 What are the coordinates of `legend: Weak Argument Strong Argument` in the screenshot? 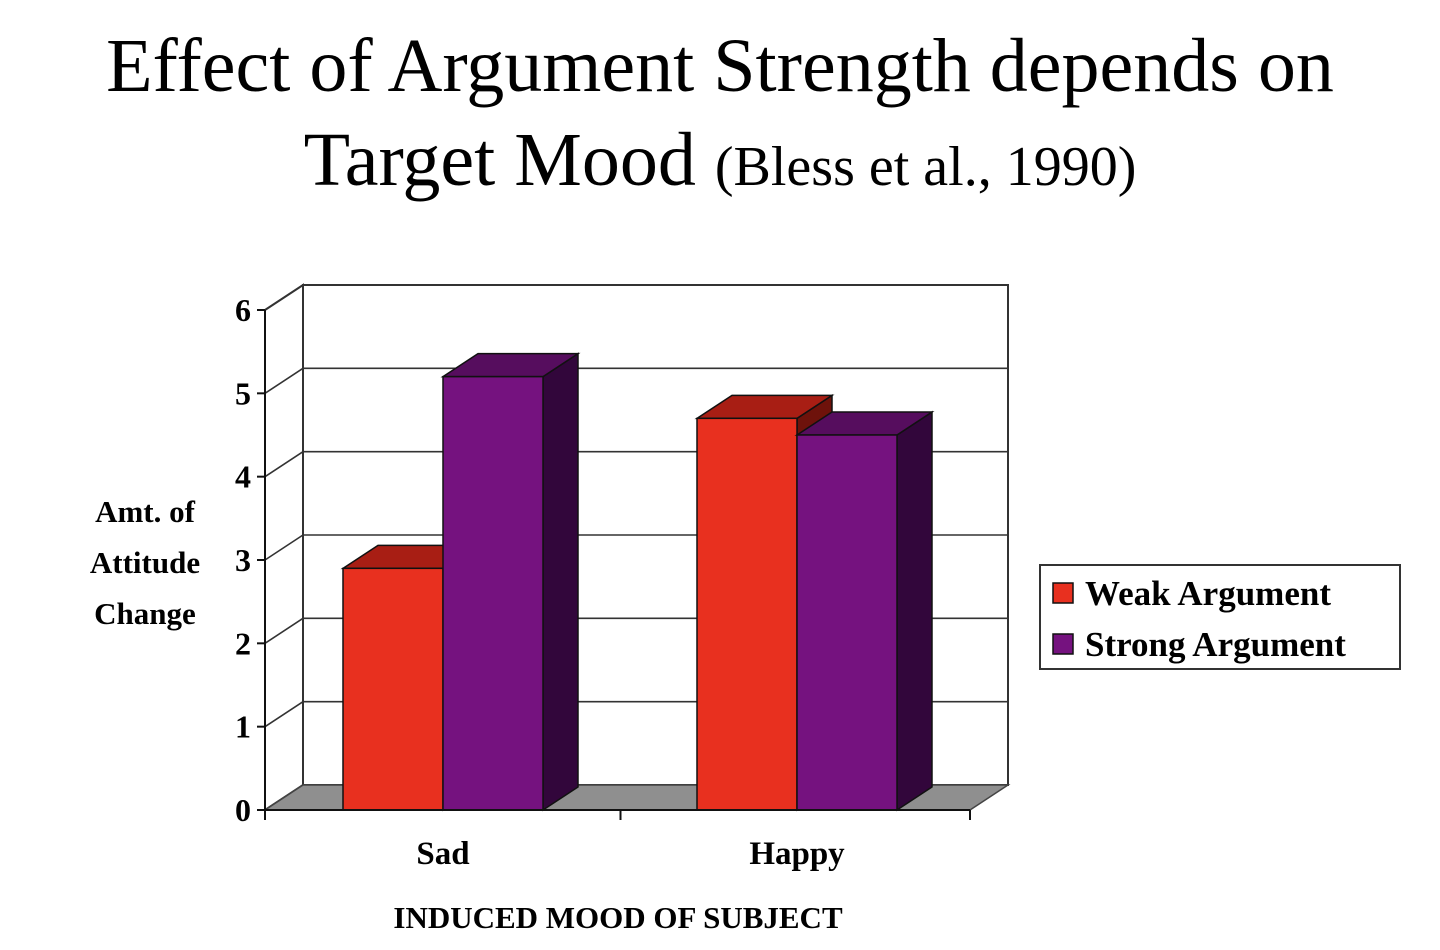 It's located at (1220, 617).